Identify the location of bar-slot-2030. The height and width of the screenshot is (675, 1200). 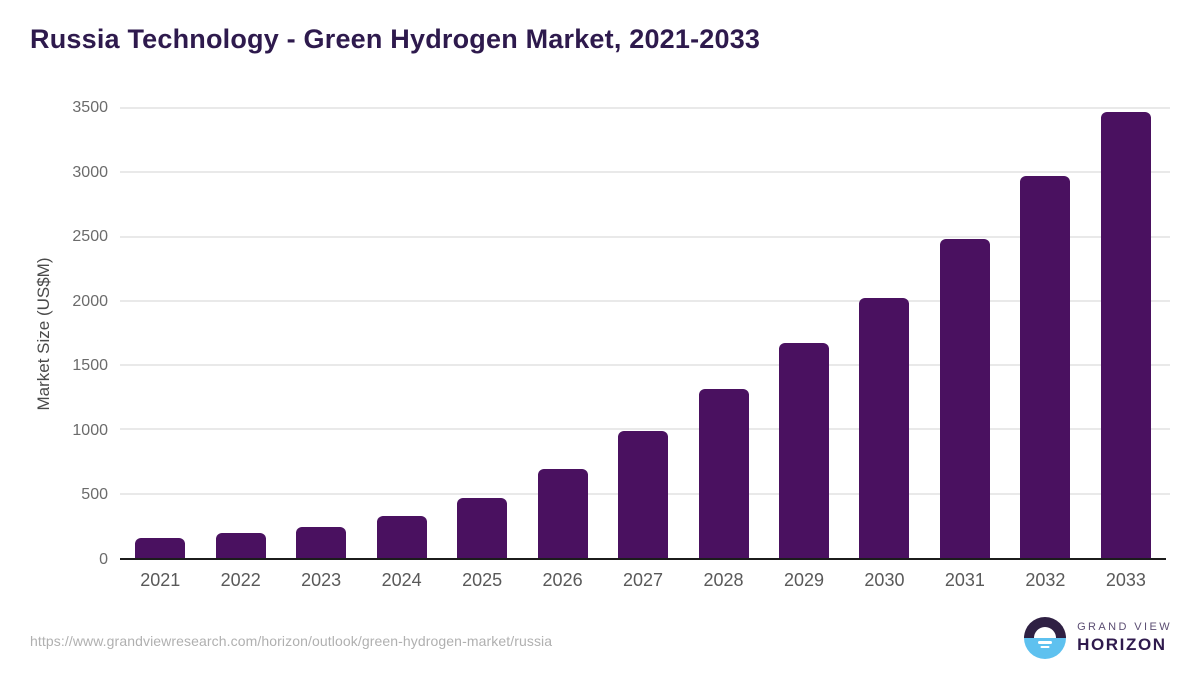
(884, 333).